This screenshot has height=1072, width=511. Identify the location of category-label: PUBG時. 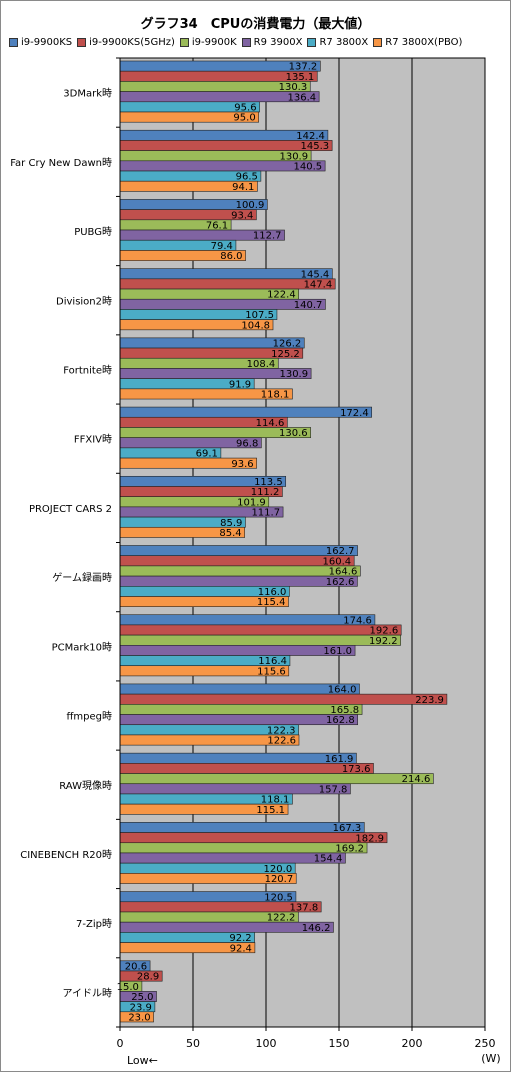
(93, 232).